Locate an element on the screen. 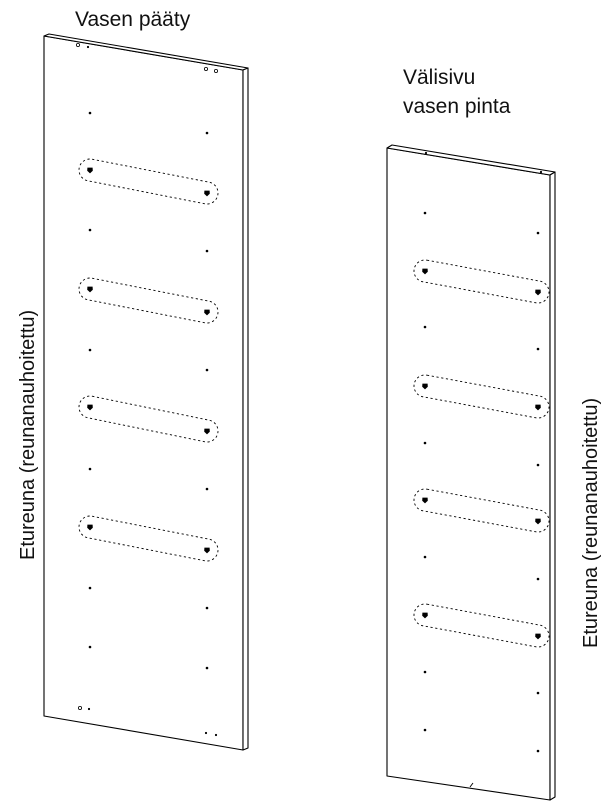 This screenshot has width=602, height=805. right-edge-label: Etureuna (reunanauhoitettu) is located at coordinates (591, 523).